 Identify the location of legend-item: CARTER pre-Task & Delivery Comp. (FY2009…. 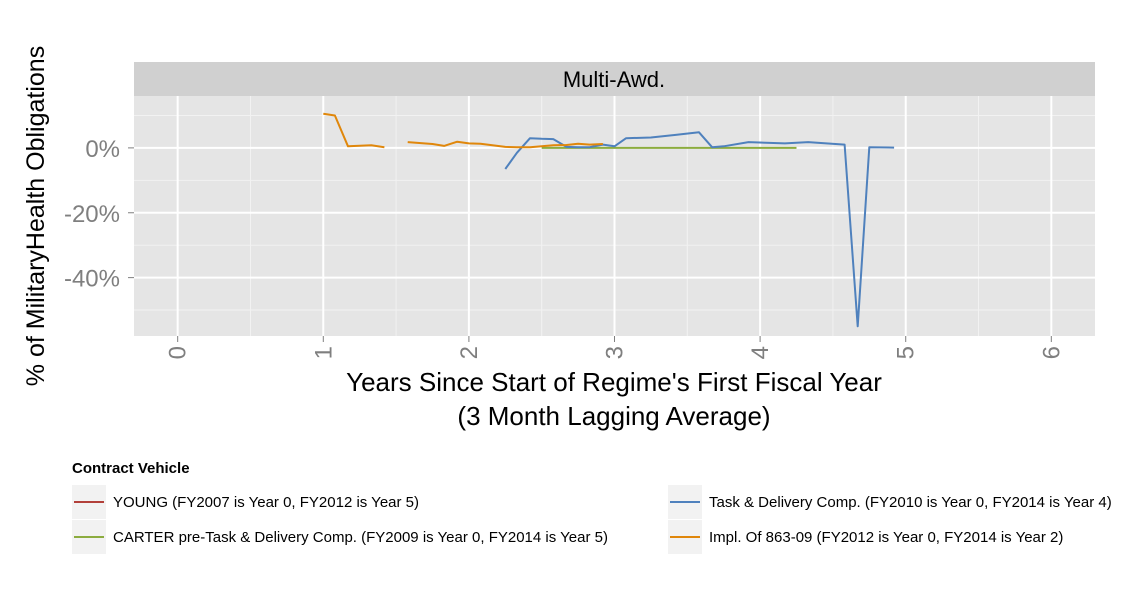
(340, 537).